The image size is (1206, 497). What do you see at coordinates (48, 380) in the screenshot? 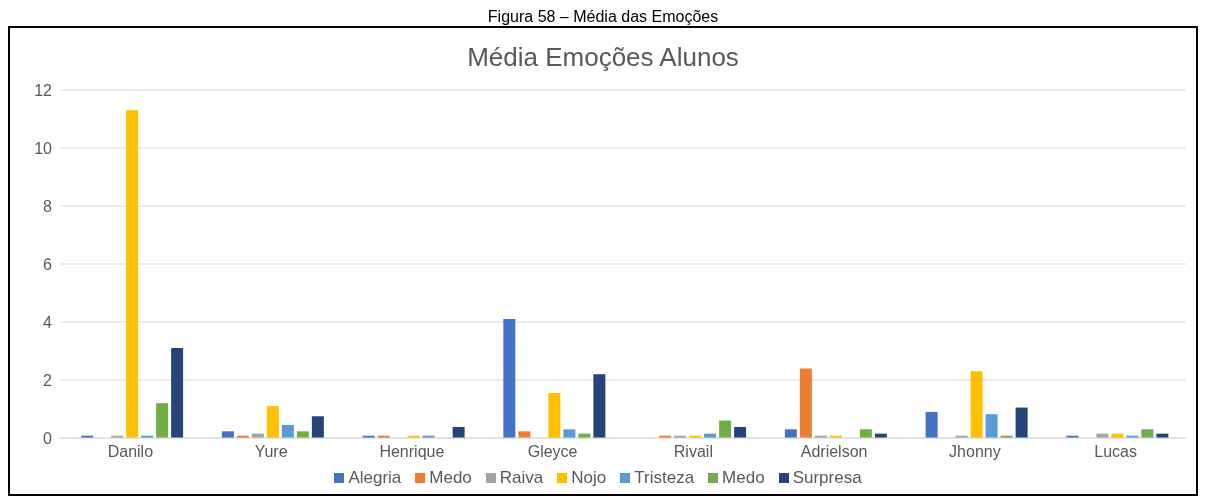
I see `y-tick-label: 2` at bounding box center [48, 380].